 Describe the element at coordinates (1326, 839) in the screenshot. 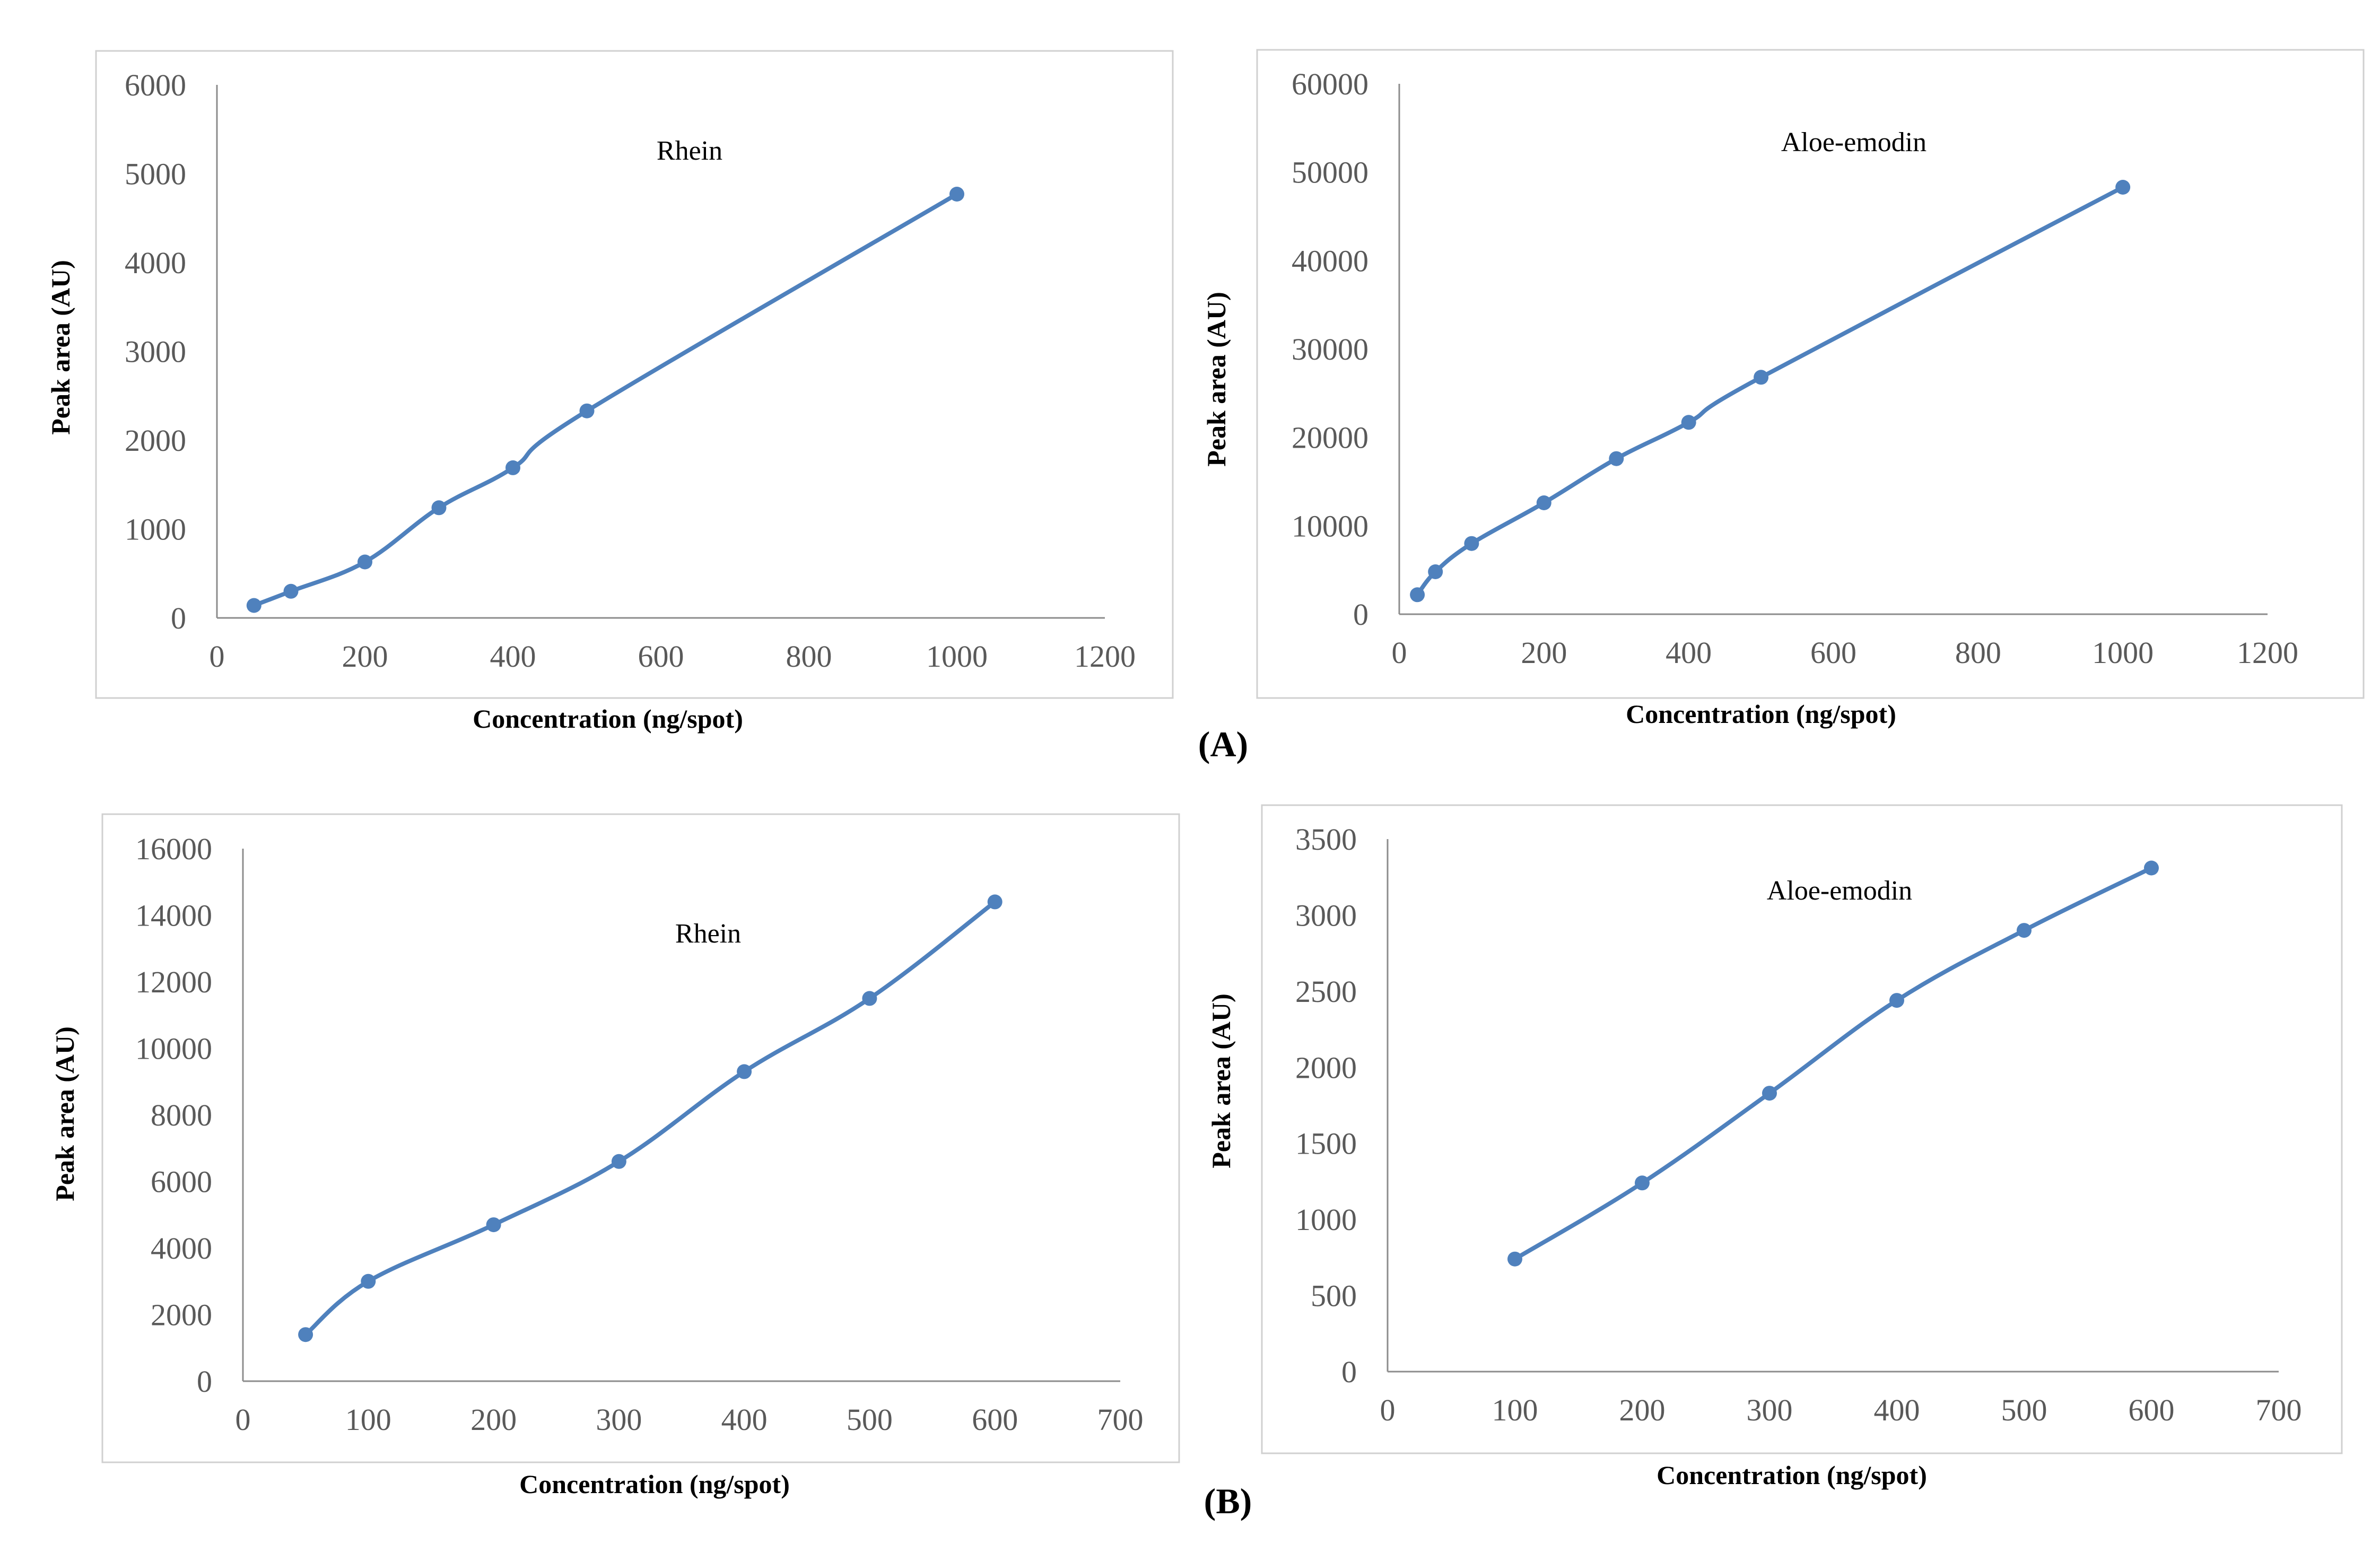

I see `y-tick-label: 3500` at that location.